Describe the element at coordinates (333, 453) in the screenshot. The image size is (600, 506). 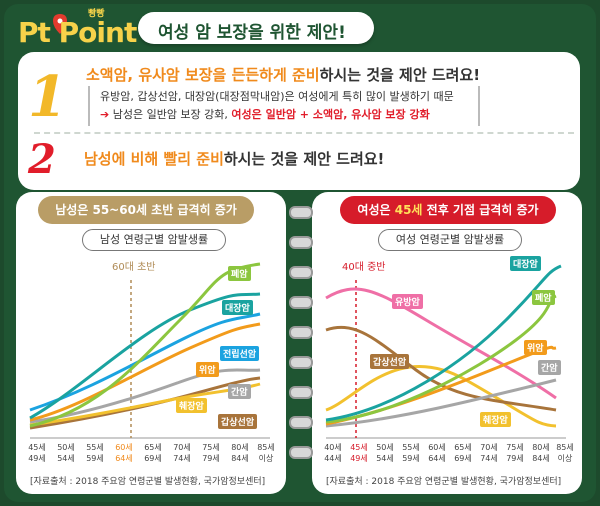
I see `tick-label: 40세 44세` at that location.